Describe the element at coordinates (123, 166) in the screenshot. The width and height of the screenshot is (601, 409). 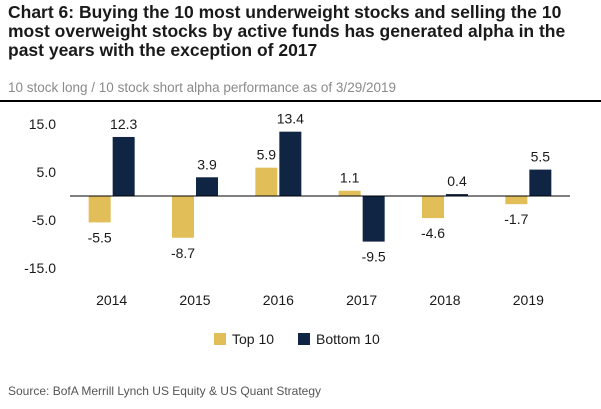
I see `bar-bottom10-2014` at that location.